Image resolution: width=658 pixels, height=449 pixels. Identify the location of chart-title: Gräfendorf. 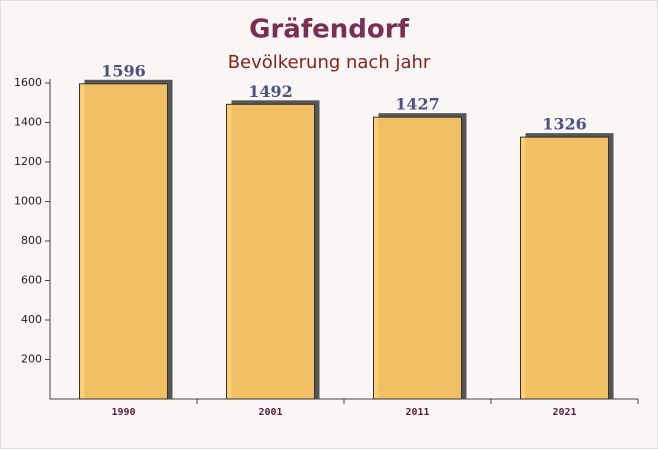
(329, 30).